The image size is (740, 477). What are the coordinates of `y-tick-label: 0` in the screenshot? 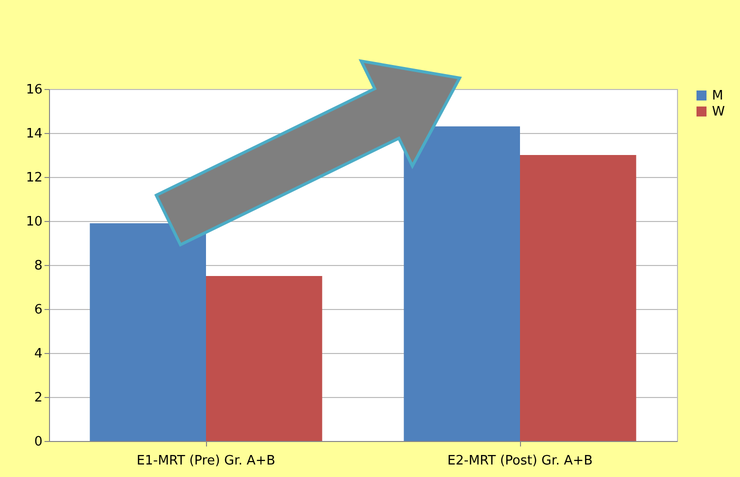 It's located at (38, 442).